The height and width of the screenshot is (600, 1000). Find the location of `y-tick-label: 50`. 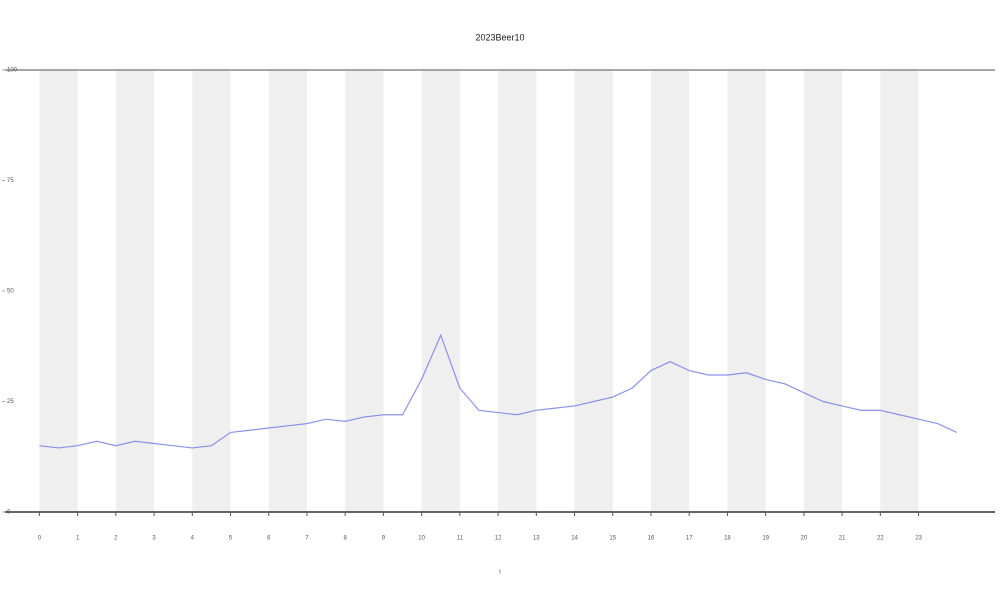

y-tick-label: 50 is located at coordinates (10, 292).